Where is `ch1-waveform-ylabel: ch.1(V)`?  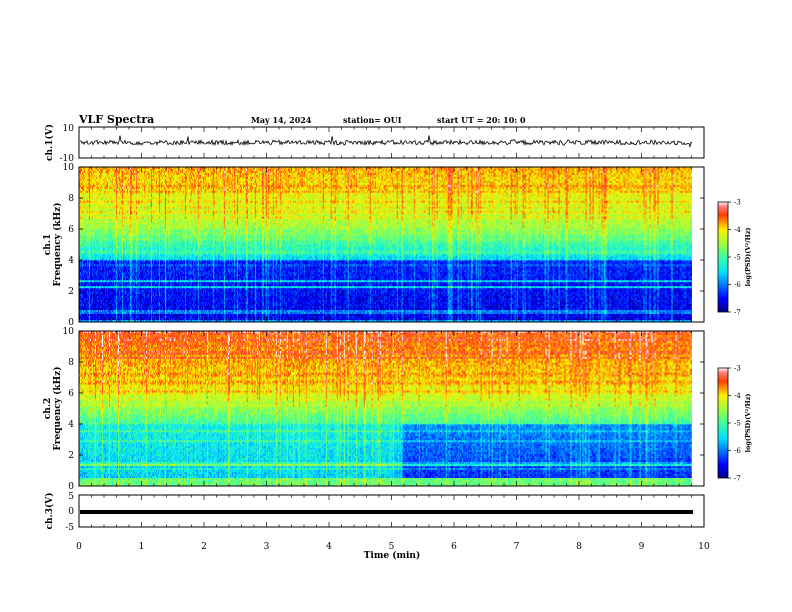 ch1-waveform-ylabel: ch.1(V) is located at coordinates (49, 142).